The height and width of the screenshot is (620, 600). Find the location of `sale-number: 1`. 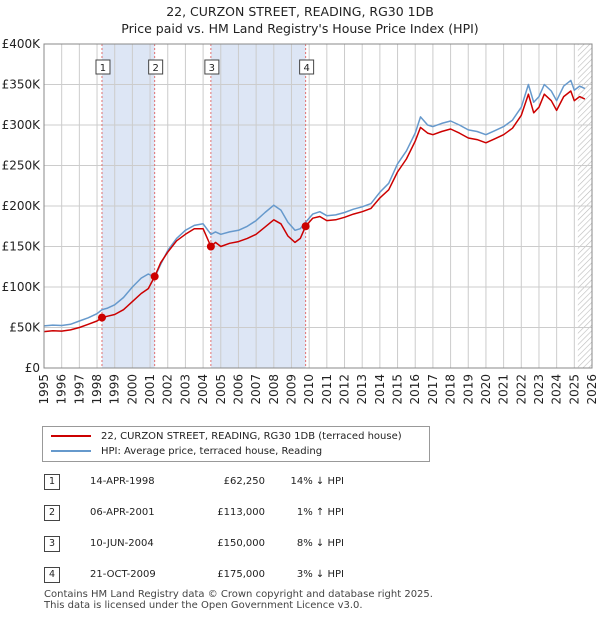

sale-number: 1 is located at coordinates (52, 482).